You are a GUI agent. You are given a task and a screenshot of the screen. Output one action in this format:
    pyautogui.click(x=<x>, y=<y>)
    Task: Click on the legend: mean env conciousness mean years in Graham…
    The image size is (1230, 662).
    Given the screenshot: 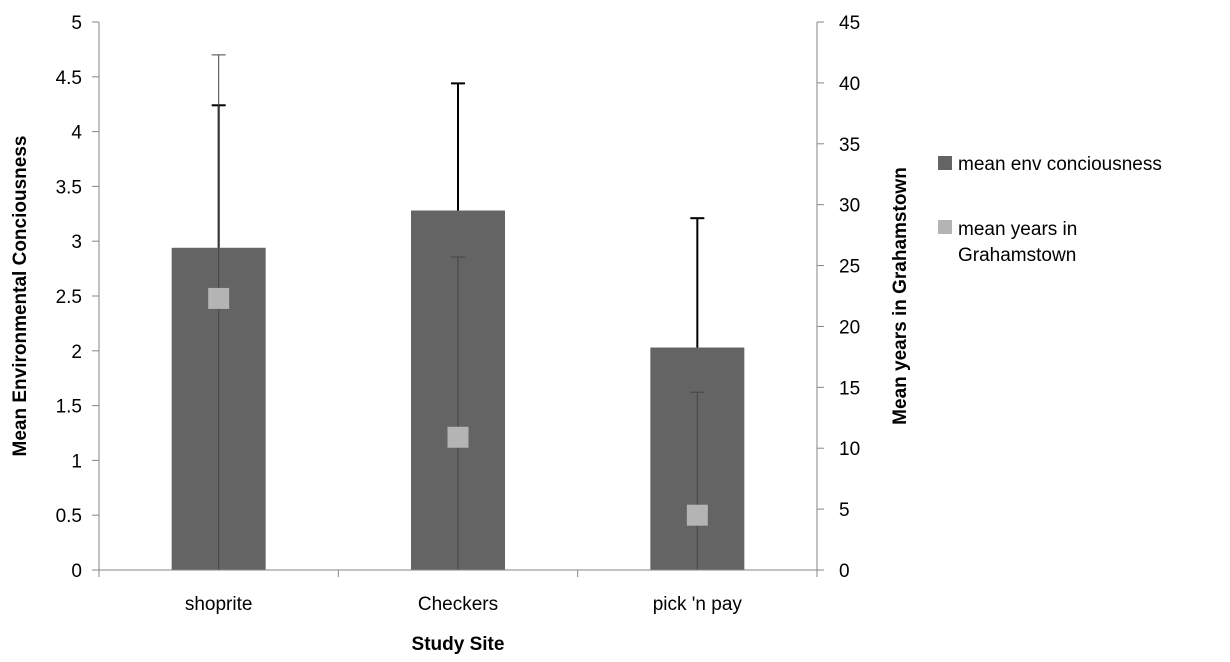 What is the action you would take?
    pyautogui.click(x=1050, y=210)
    